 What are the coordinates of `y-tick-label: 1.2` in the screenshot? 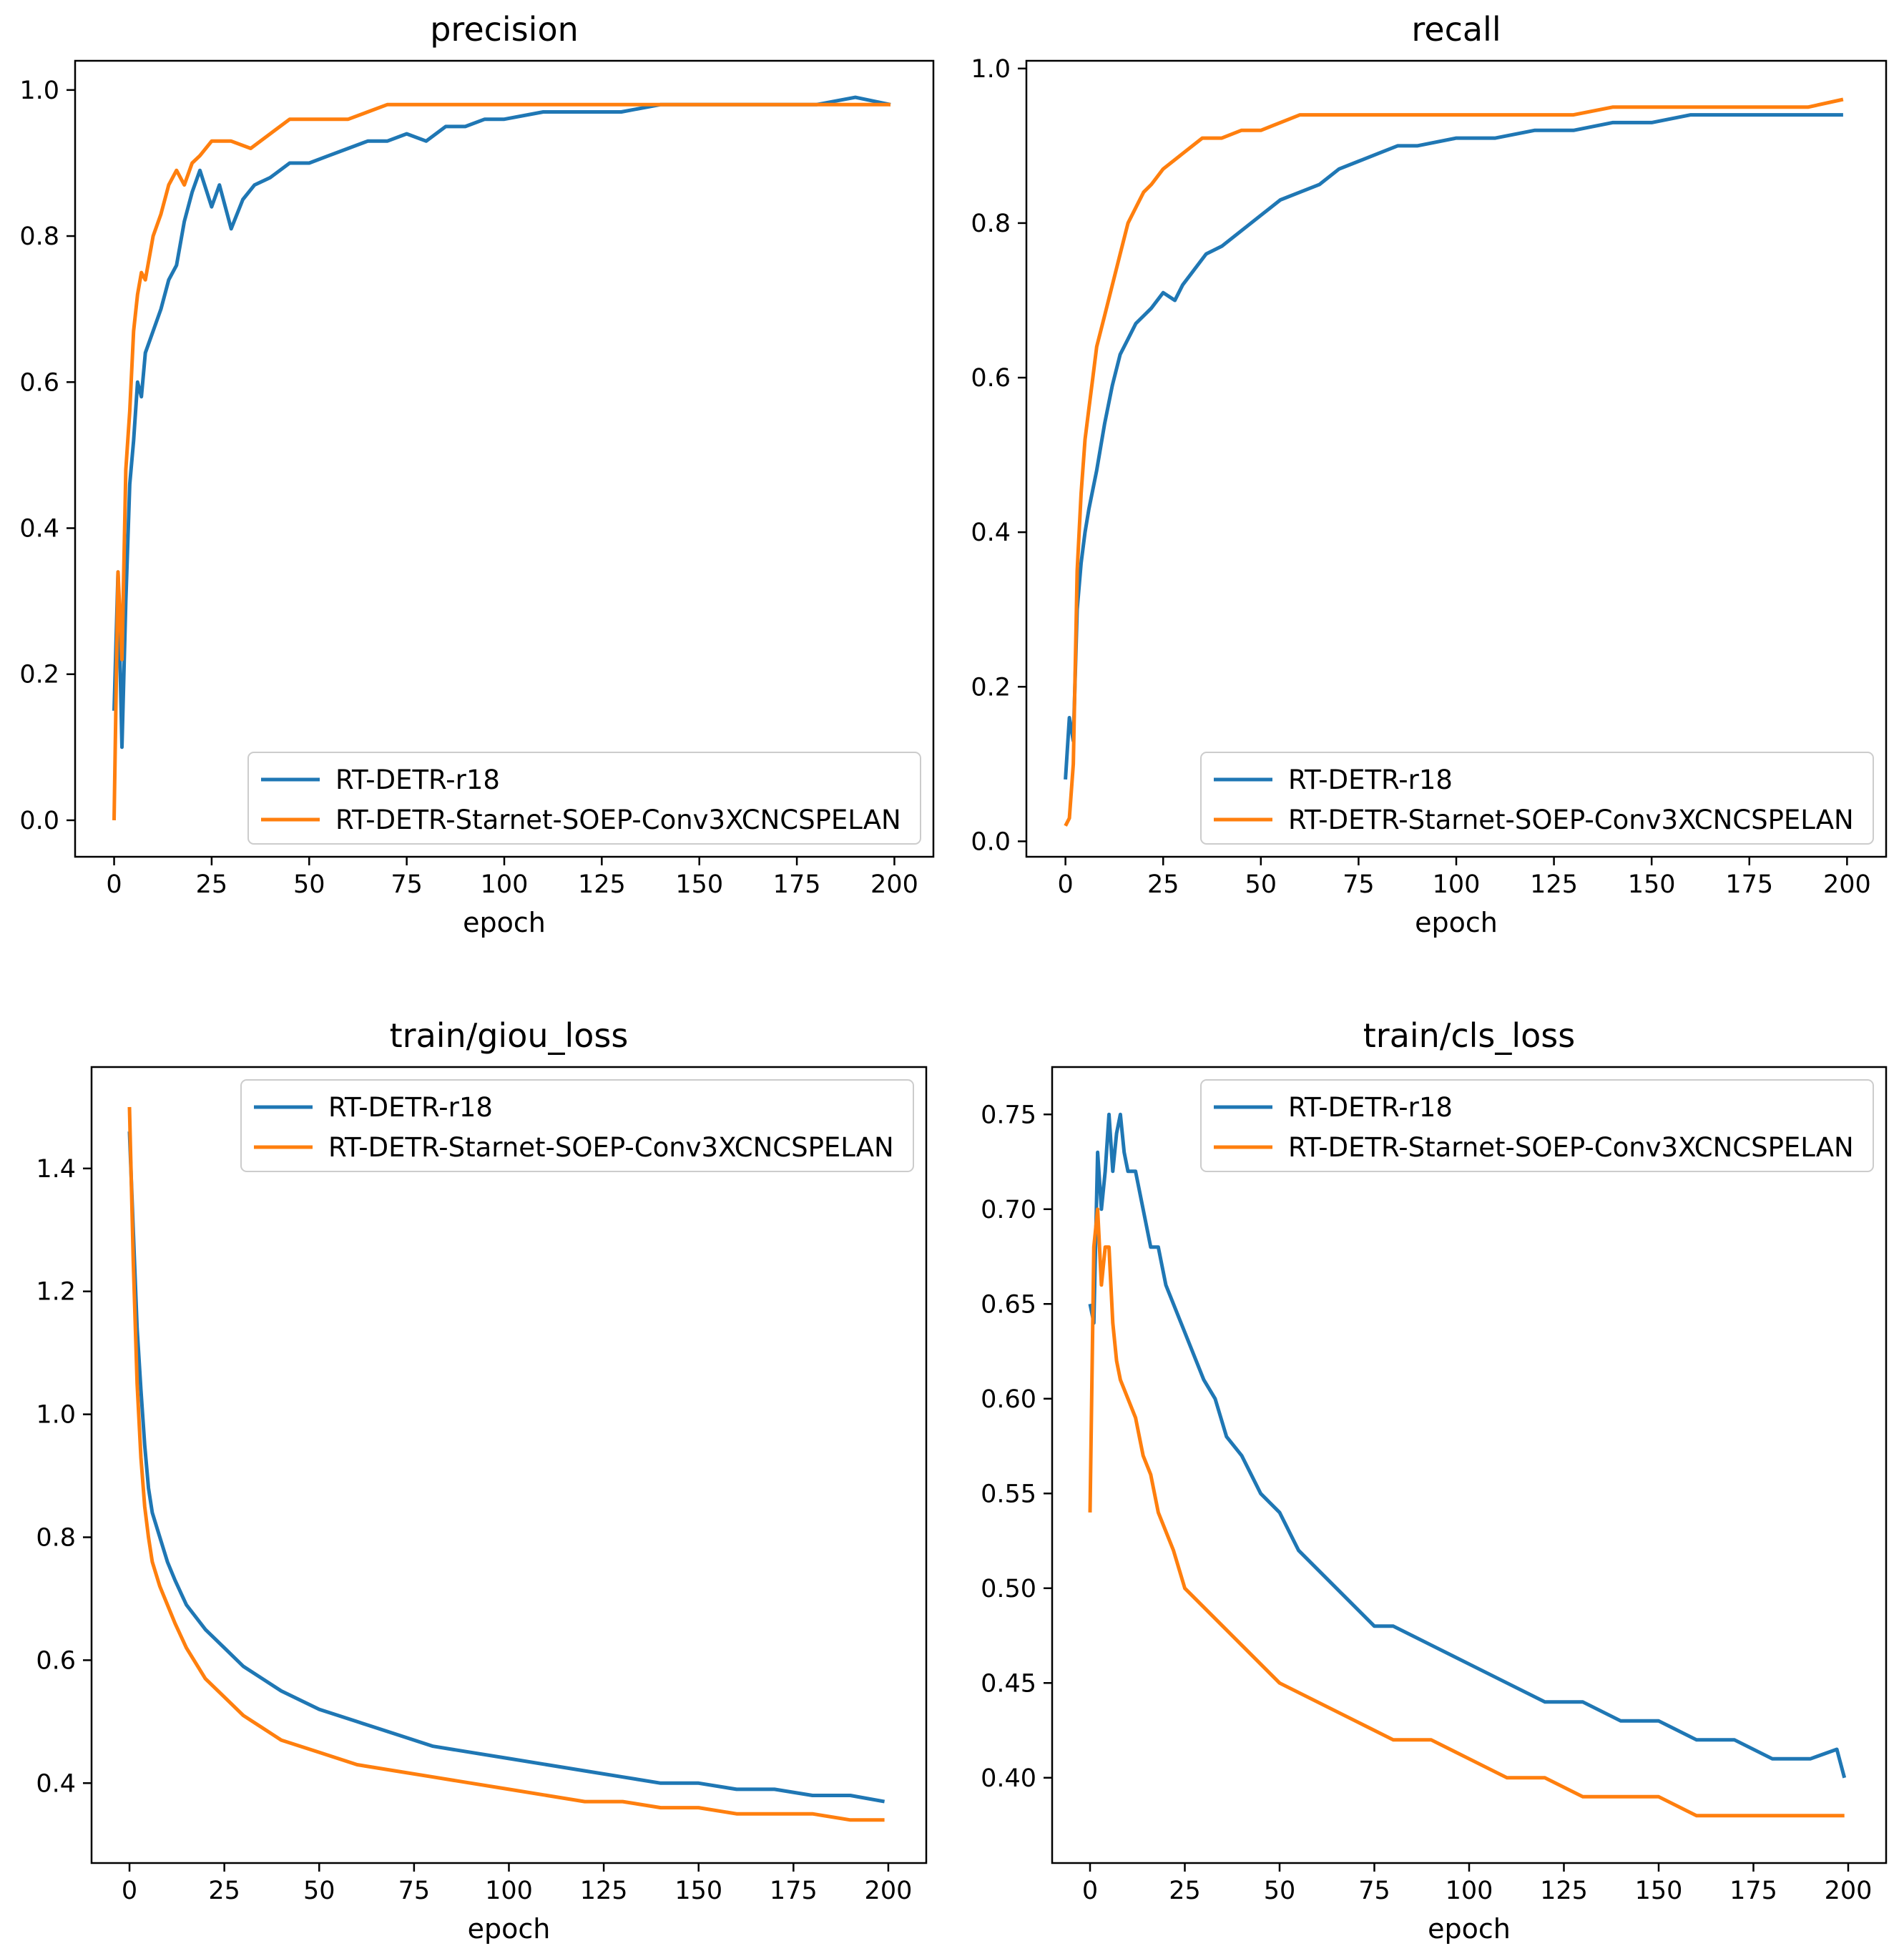 It's located at (56, 1292).